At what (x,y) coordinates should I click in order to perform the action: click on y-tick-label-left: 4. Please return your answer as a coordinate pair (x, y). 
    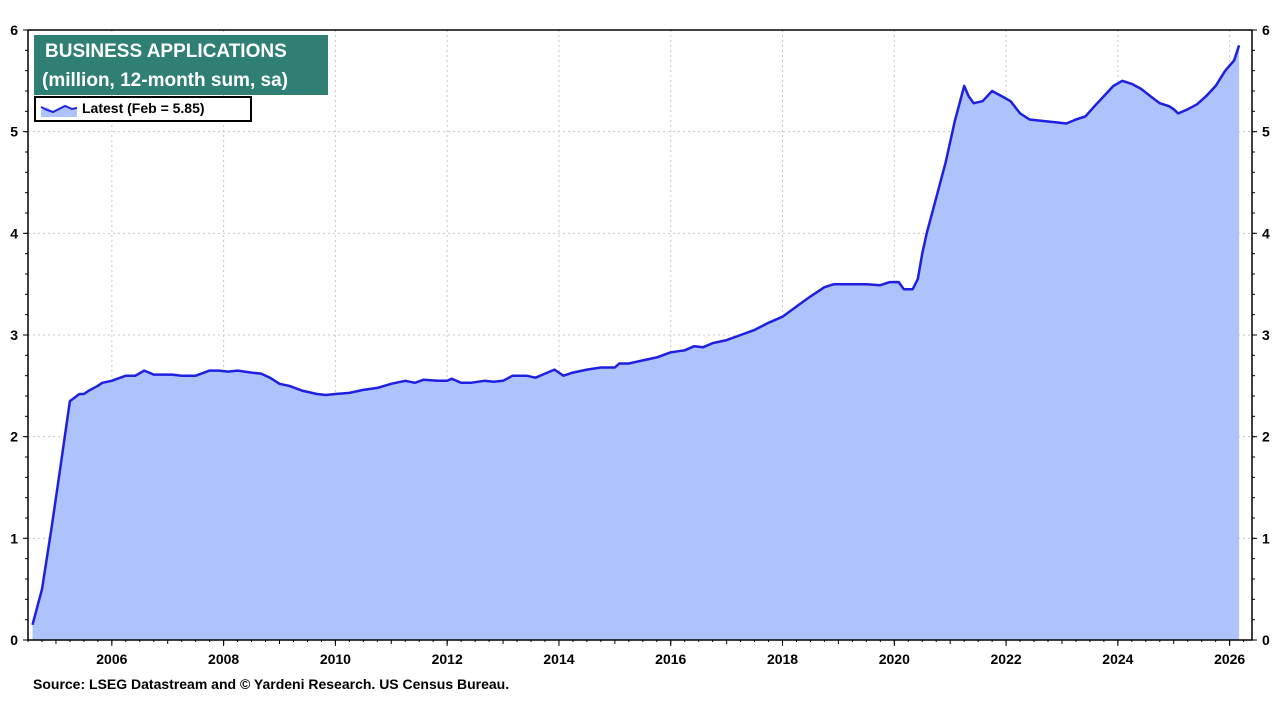
    Looking at the image, I should click on (14, 233).